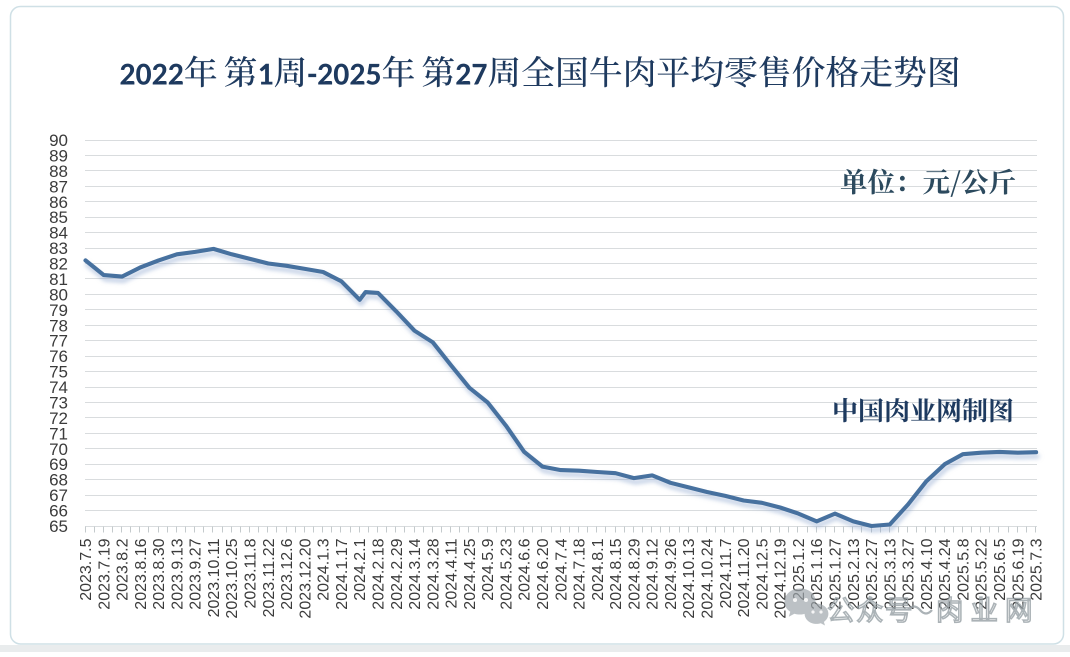 The height and width of the screenshot is (657, 1070). I want to click on svg-text: 2025.2.13, so click(854, 573).